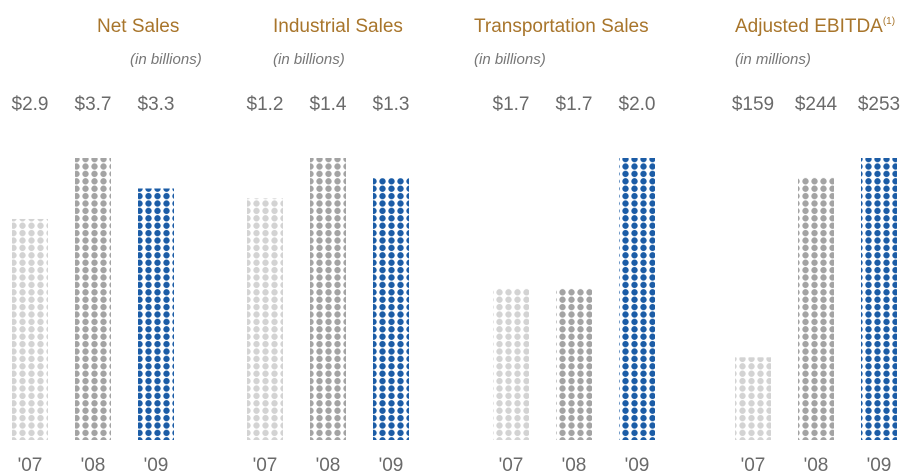 This screenshot has width=902, height=476. I want to click on value-label: $244, so click(816, 104).